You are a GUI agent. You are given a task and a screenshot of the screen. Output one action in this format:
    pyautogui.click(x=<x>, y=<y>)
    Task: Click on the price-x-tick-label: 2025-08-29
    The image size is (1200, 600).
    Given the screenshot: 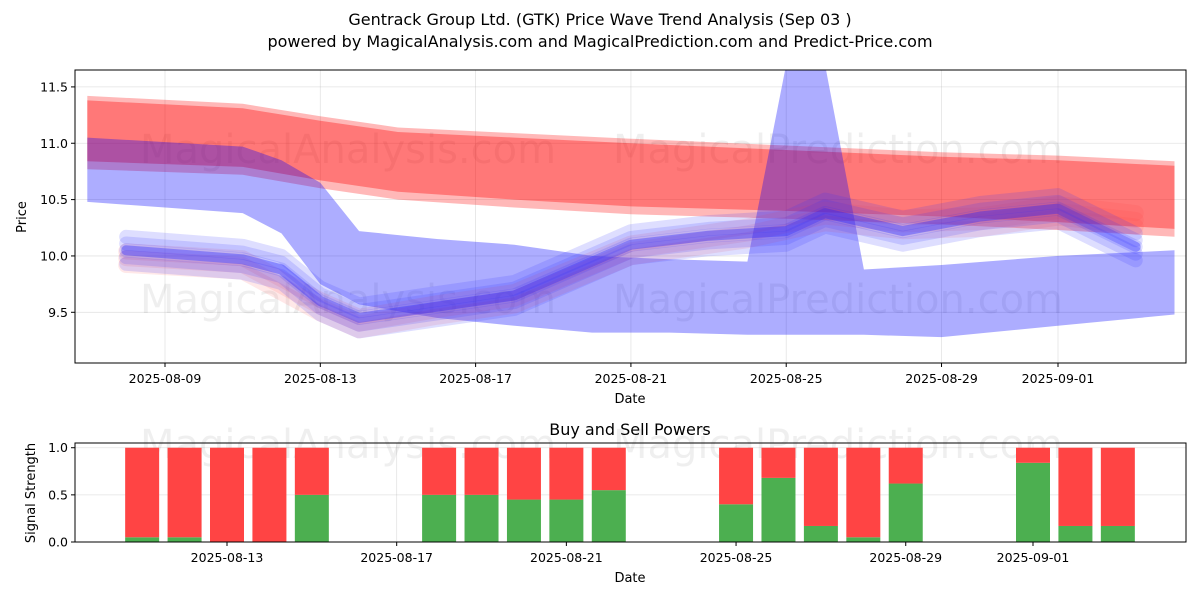 What is the action you would take?
    pyautogui.click(x=941, y=378)
    